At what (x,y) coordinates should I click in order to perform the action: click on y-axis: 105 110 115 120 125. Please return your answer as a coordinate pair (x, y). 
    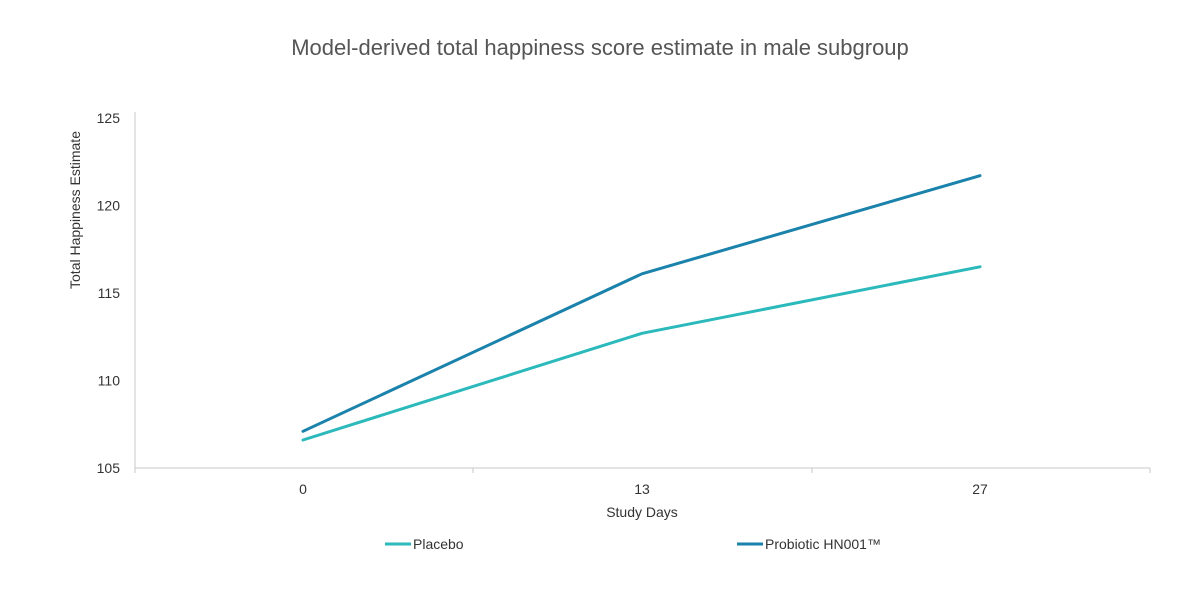
    Looking at the image, I should click on (116, 293).